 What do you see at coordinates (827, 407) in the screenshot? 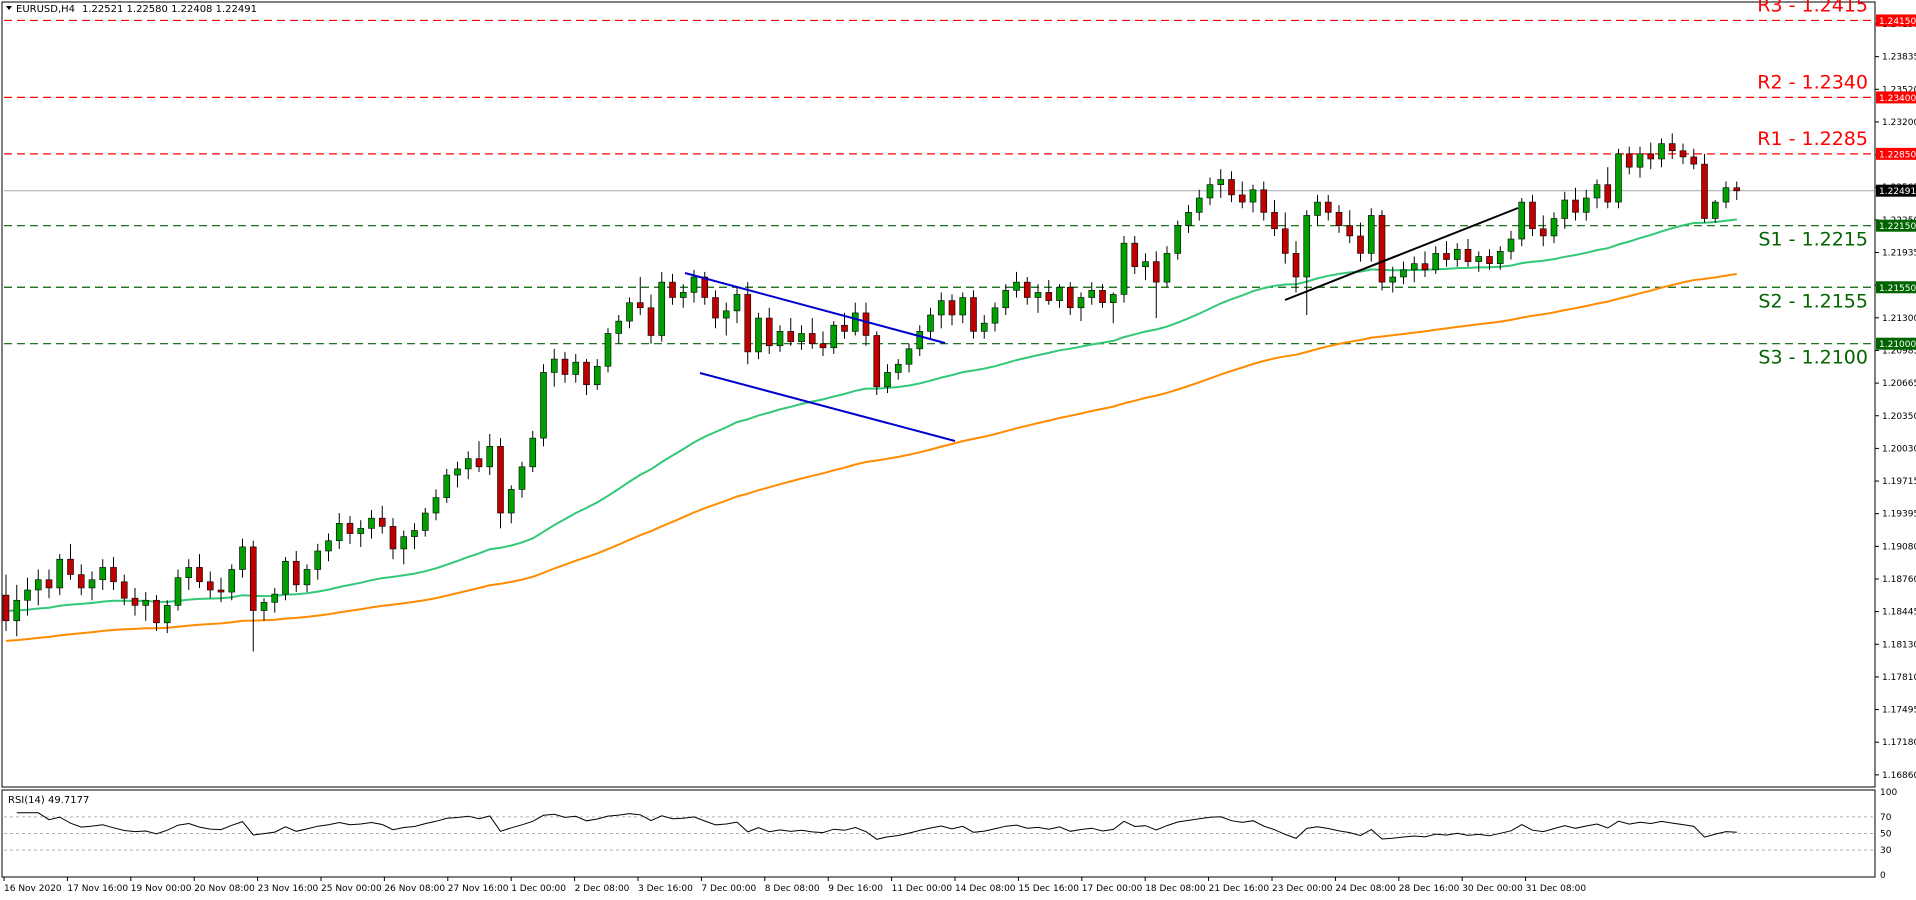
I see `channel-lower-line` at bounding box center [827, 407].